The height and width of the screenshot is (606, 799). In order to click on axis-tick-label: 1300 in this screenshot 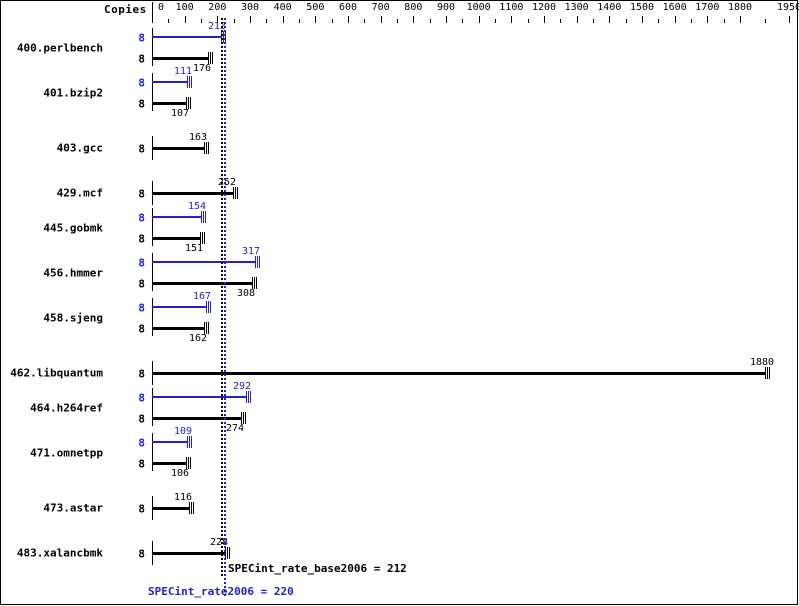, I will do `click(576, 7)`.